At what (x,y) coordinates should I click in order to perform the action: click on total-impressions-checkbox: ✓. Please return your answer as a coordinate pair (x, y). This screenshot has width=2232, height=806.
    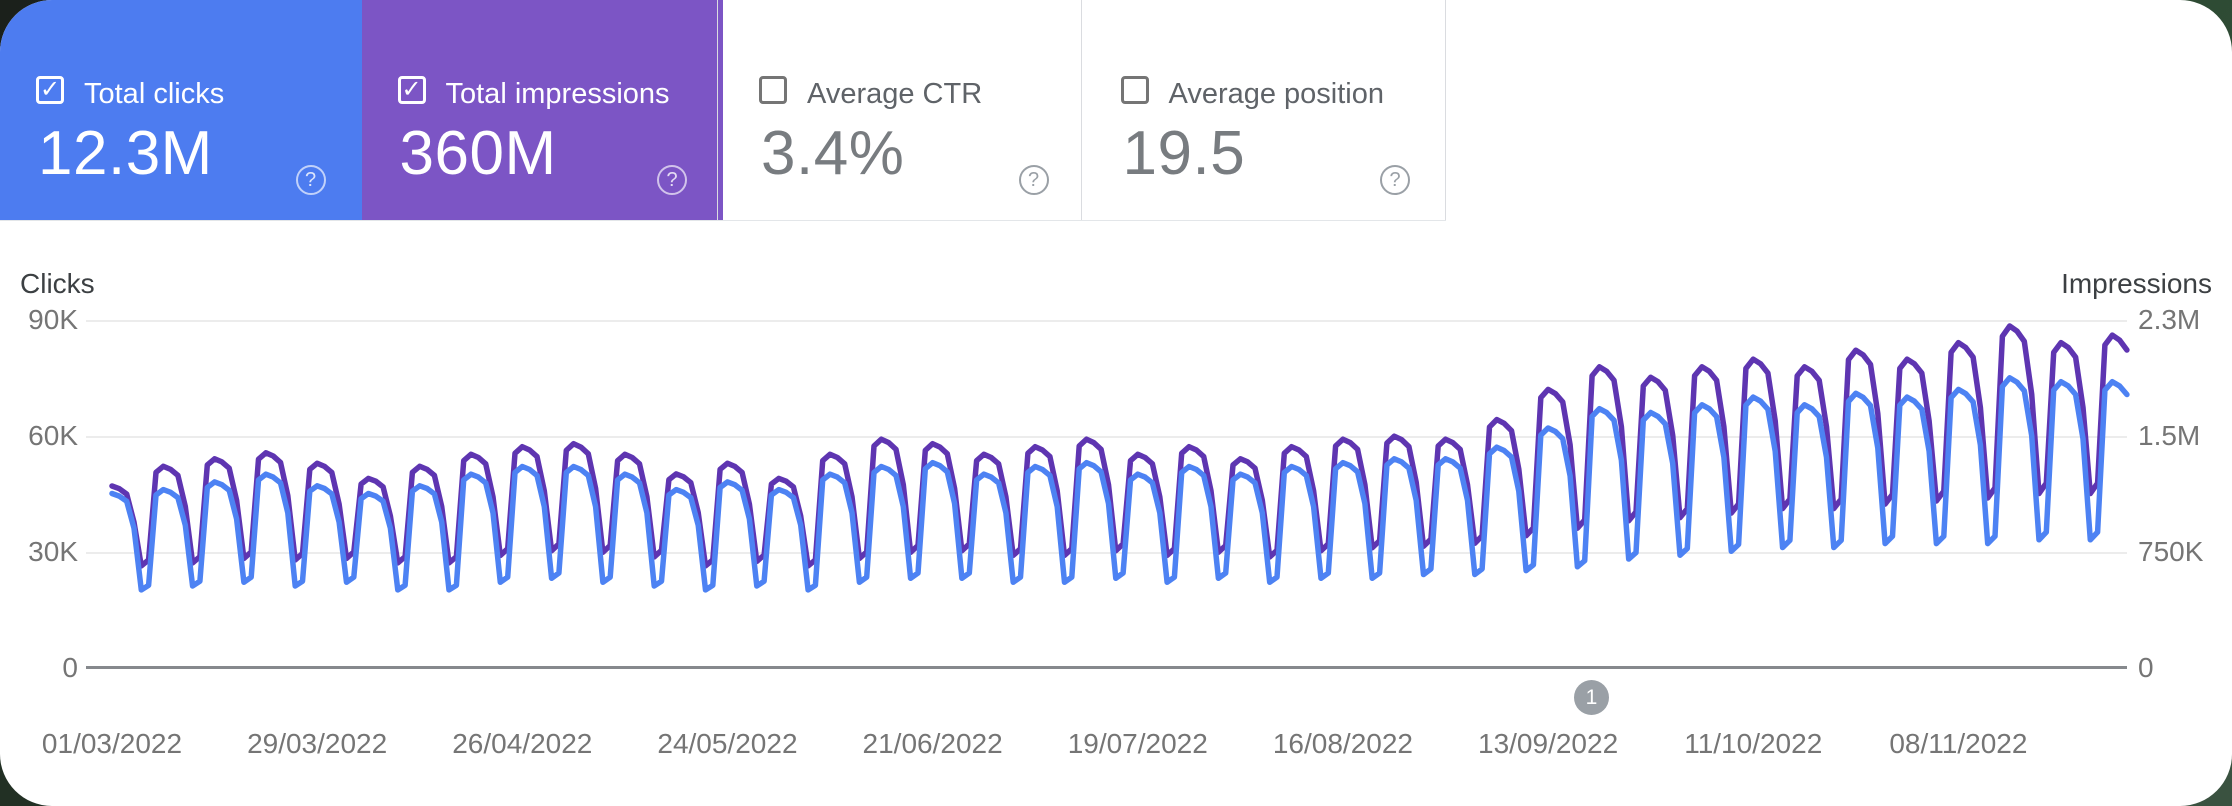
    Looking at the image, I should click on (411, 89).